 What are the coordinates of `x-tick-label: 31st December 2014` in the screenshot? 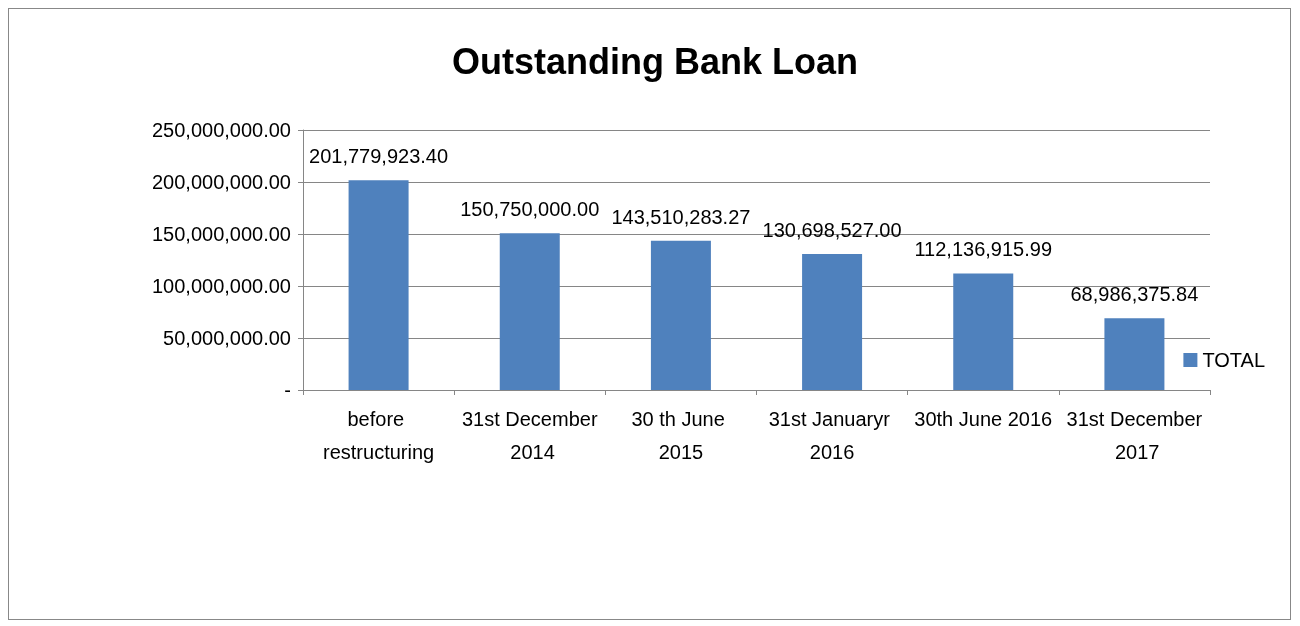 It's located at (529, 435).